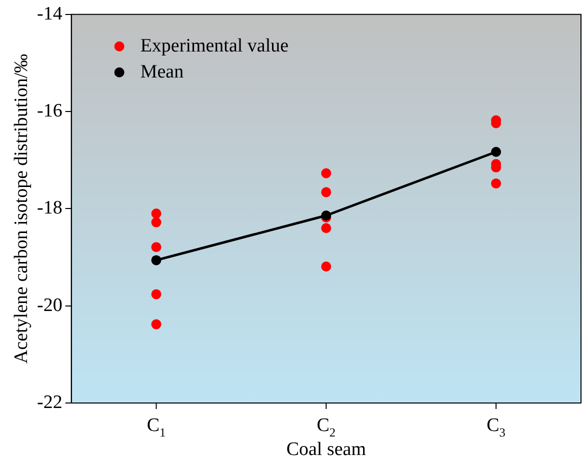 The width and height of the screenshot is (586, 469). Describe the element at coordinates (49, 111) in the screenshot. I see `y-tick-label: -16` at that location.